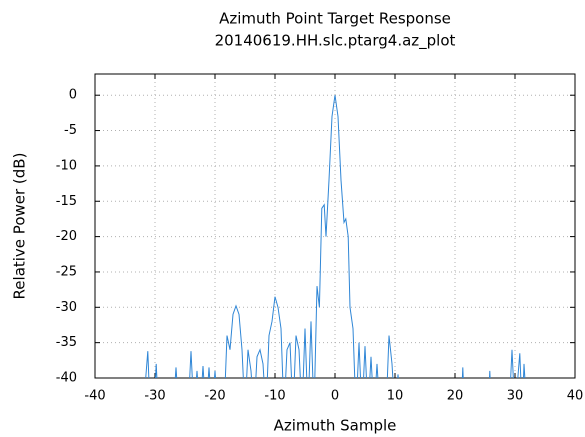 The width and height of the screenshot is (585, 437). I want to click on y-tick-label: 0, so click(73, 95).